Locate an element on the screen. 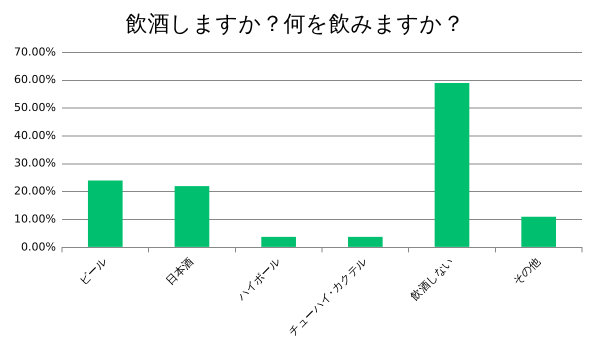 Image resolution: width=600 pixels, height=350 pixels. x-tick-label: チューハイ･カクテル is located at coordinates (328, 296).